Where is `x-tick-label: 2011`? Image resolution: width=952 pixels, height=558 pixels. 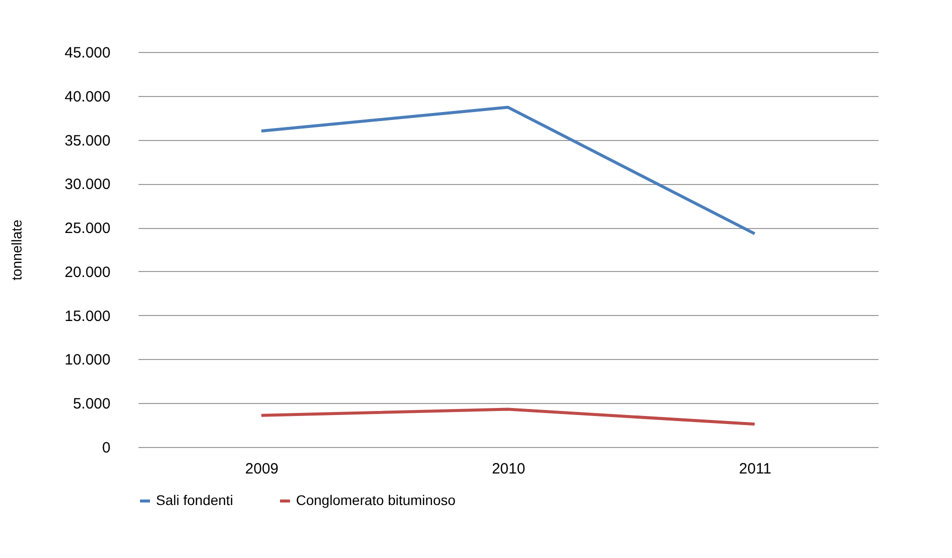 x-tick-label: 2011 is located at coordinates (755, 469).